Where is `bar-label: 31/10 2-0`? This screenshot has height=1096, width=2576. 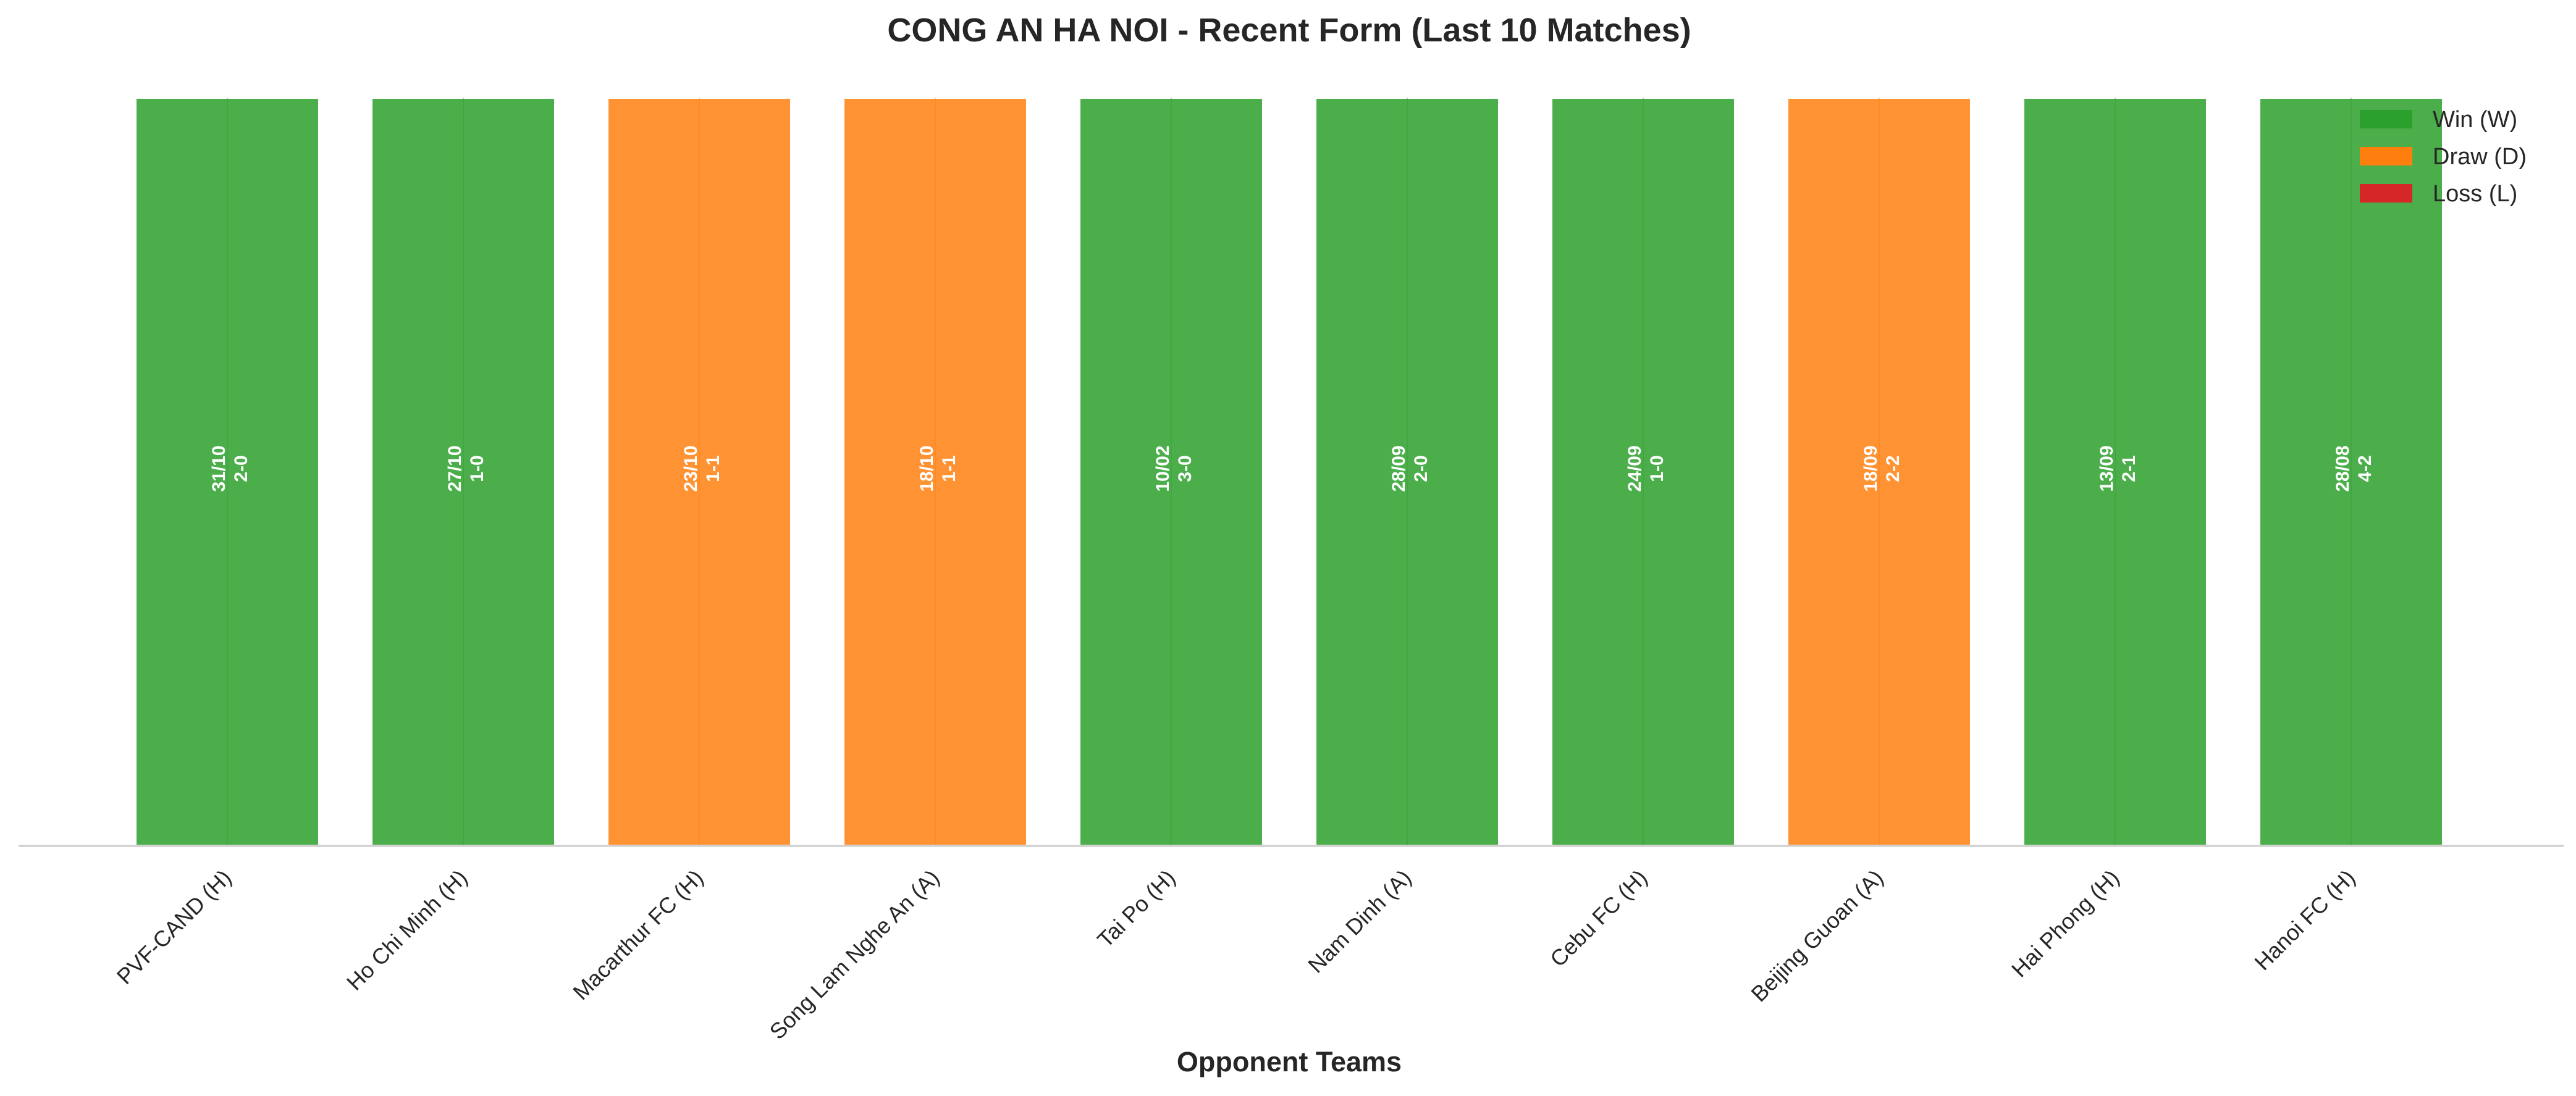 bar-label: 31/10 2-0 is located at coordinates (230, 468).